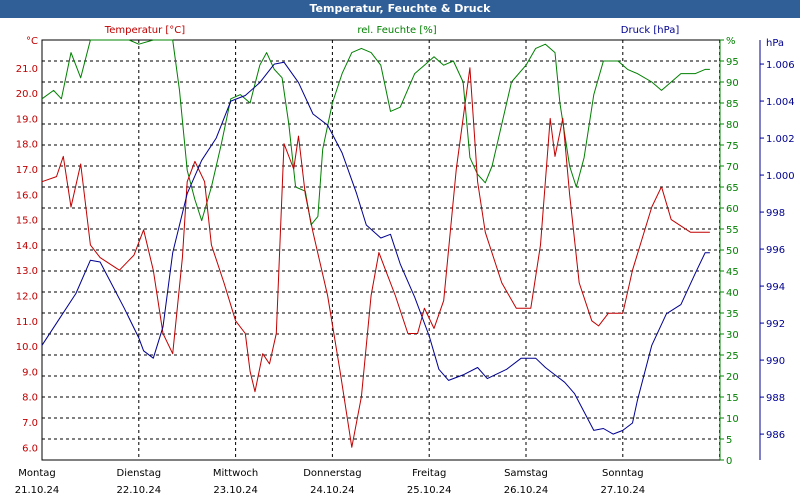 This screenshot has width=800, height=500. What do you see at coordinates (27, 347) in the screenshot?
I see `temperature-tick: 10.0` at bounding box center [27, 347].